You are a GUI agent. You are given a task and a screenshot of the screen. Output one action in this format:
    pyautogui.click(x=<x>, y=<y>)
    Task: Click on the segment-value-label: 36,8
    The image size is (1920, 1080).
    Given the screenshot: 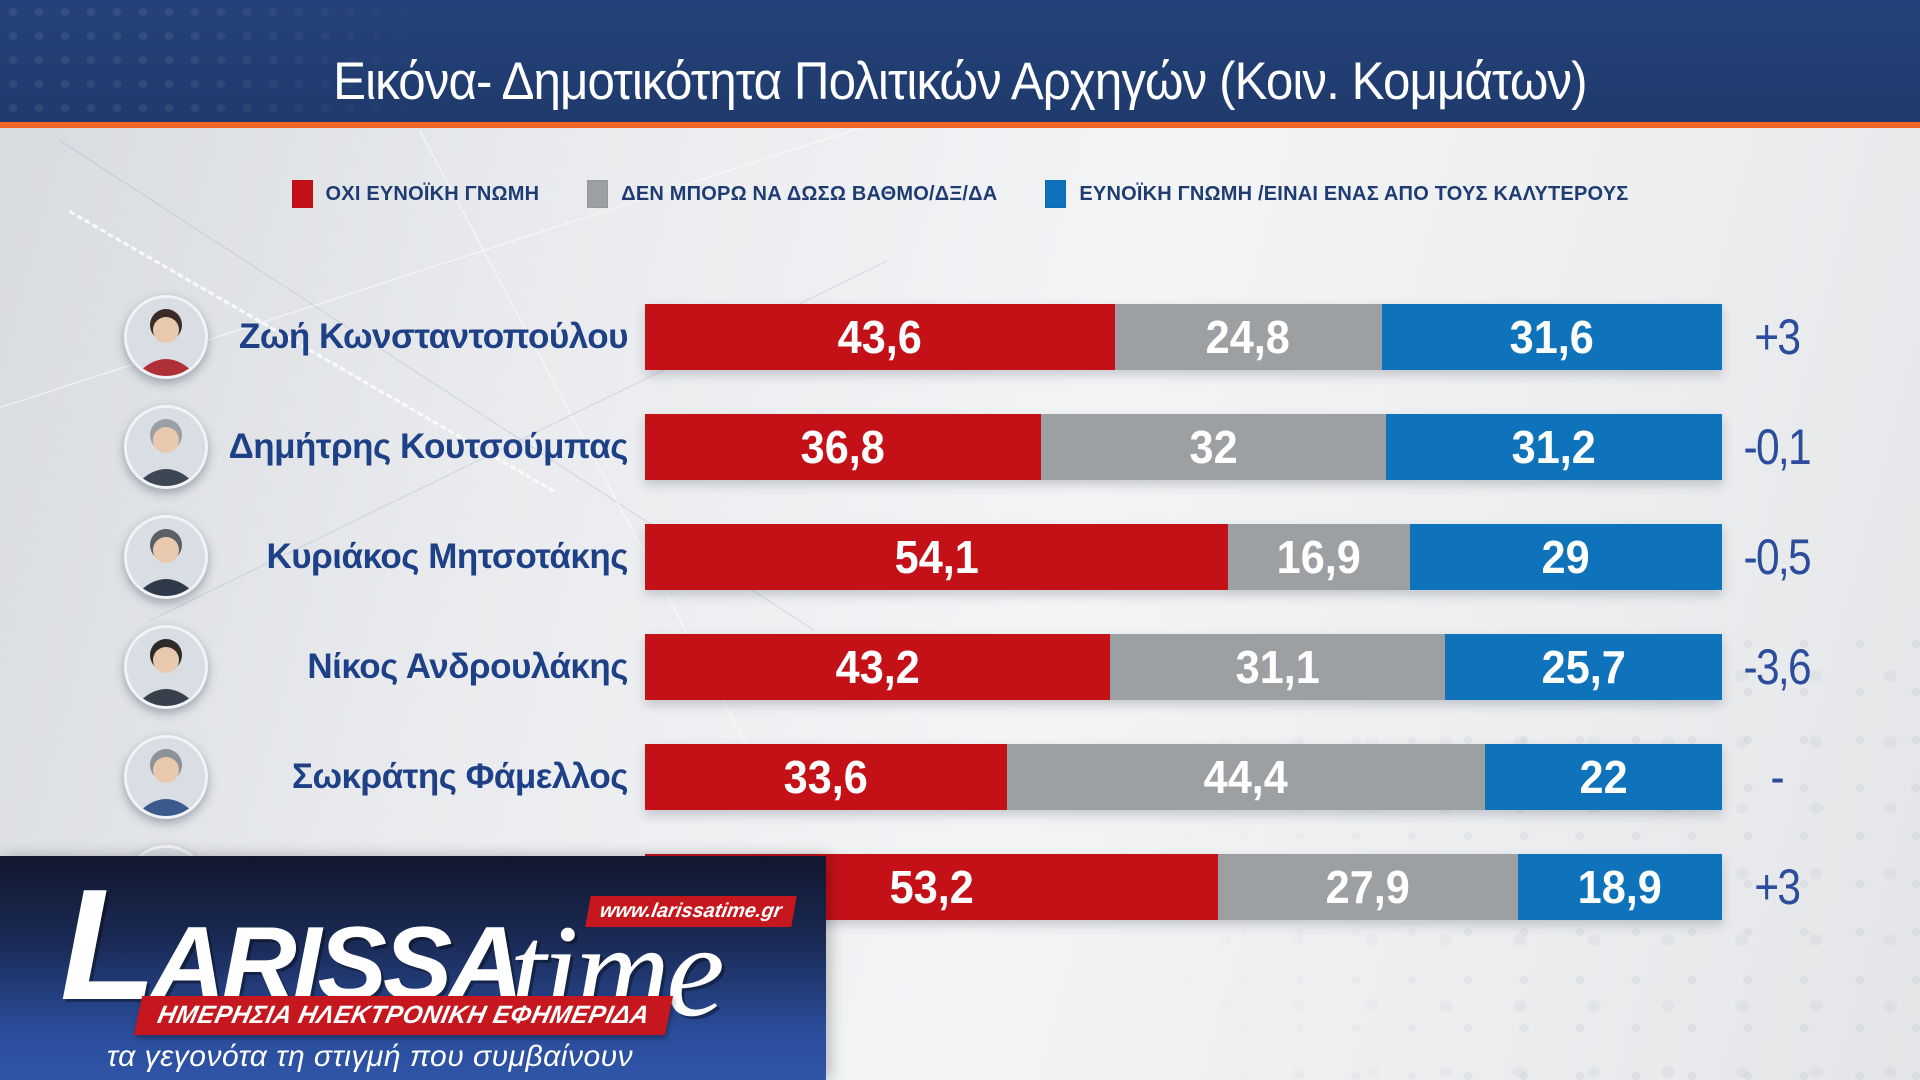 What is the action you would take?
    pyautogui.click(x=843, y=447)
    